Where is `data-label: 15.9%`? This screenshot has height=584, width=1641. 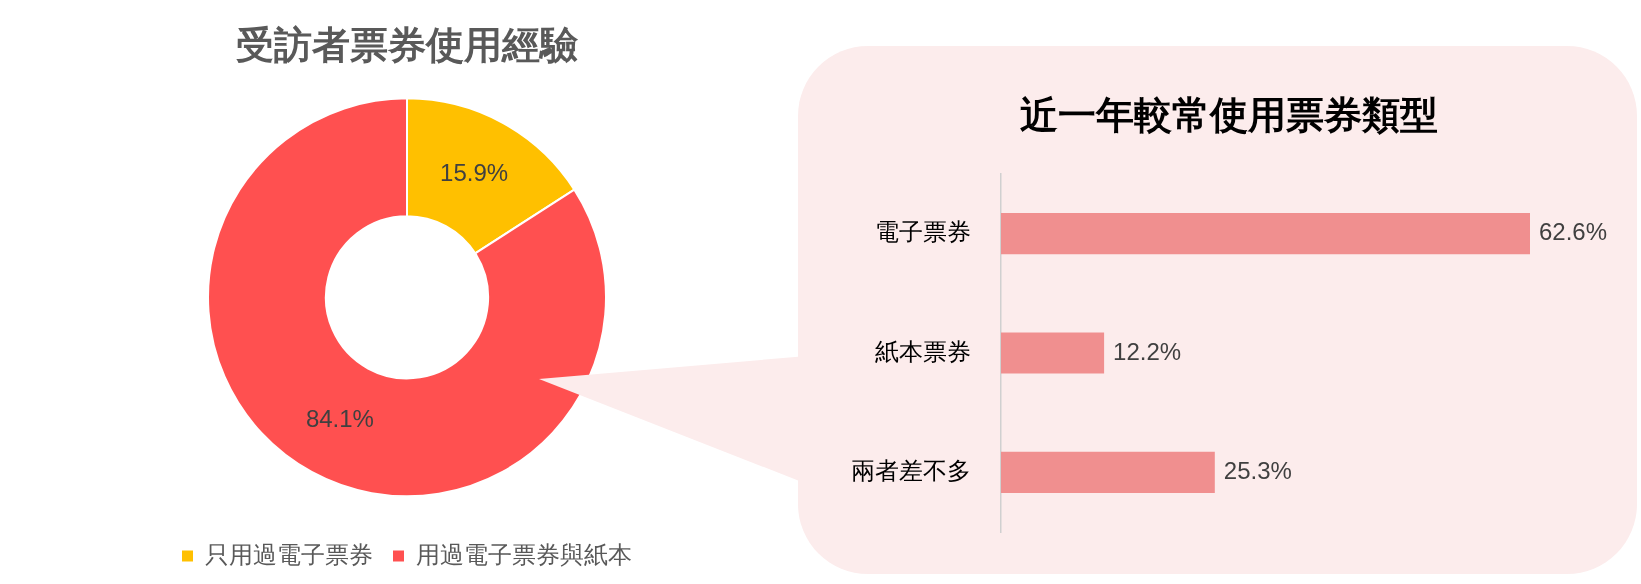 data-label: 15.9% is located at coordinates (474, 172).